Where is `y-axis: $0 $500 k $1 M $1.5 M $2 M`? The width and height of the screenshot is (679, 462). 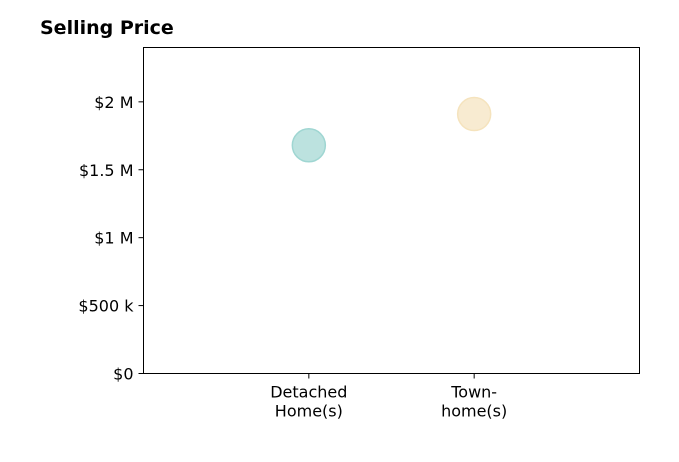
y-axis: $0 $500 k $1 M $1.5 M $2 M is located at coordinates (111, 238).